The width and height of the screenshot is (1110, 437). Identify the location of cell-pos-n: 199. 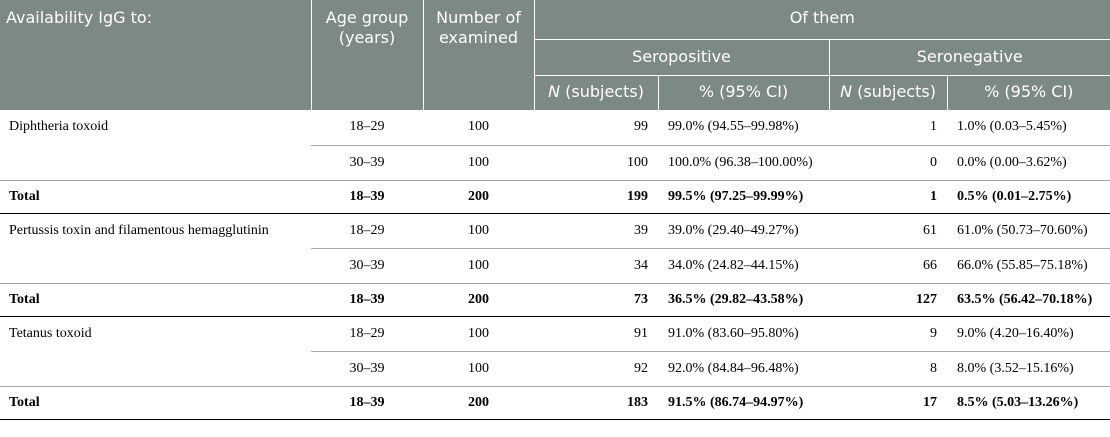
(596, 196).